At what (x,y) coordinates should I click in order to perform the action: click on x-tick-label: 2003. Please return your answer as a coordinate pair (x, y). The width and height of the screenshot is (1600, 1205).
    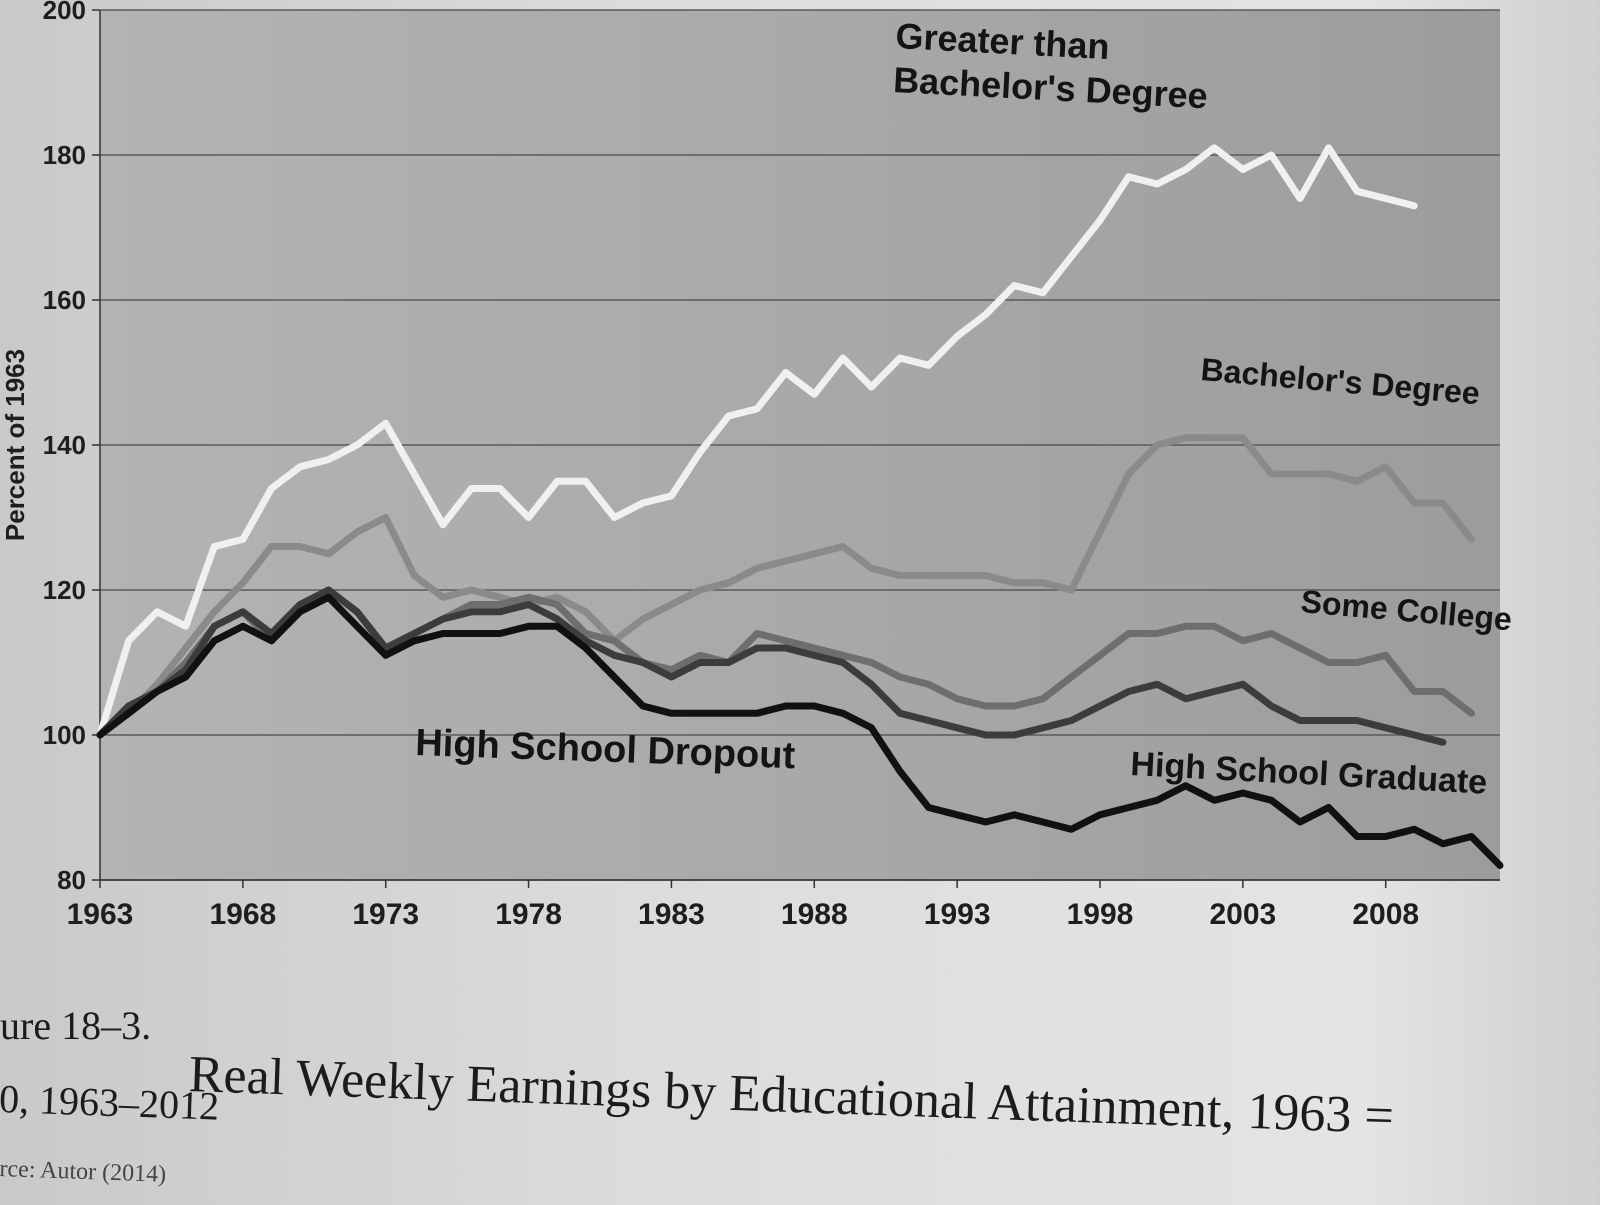
    Looking at the image, I should click on (1242, 914).